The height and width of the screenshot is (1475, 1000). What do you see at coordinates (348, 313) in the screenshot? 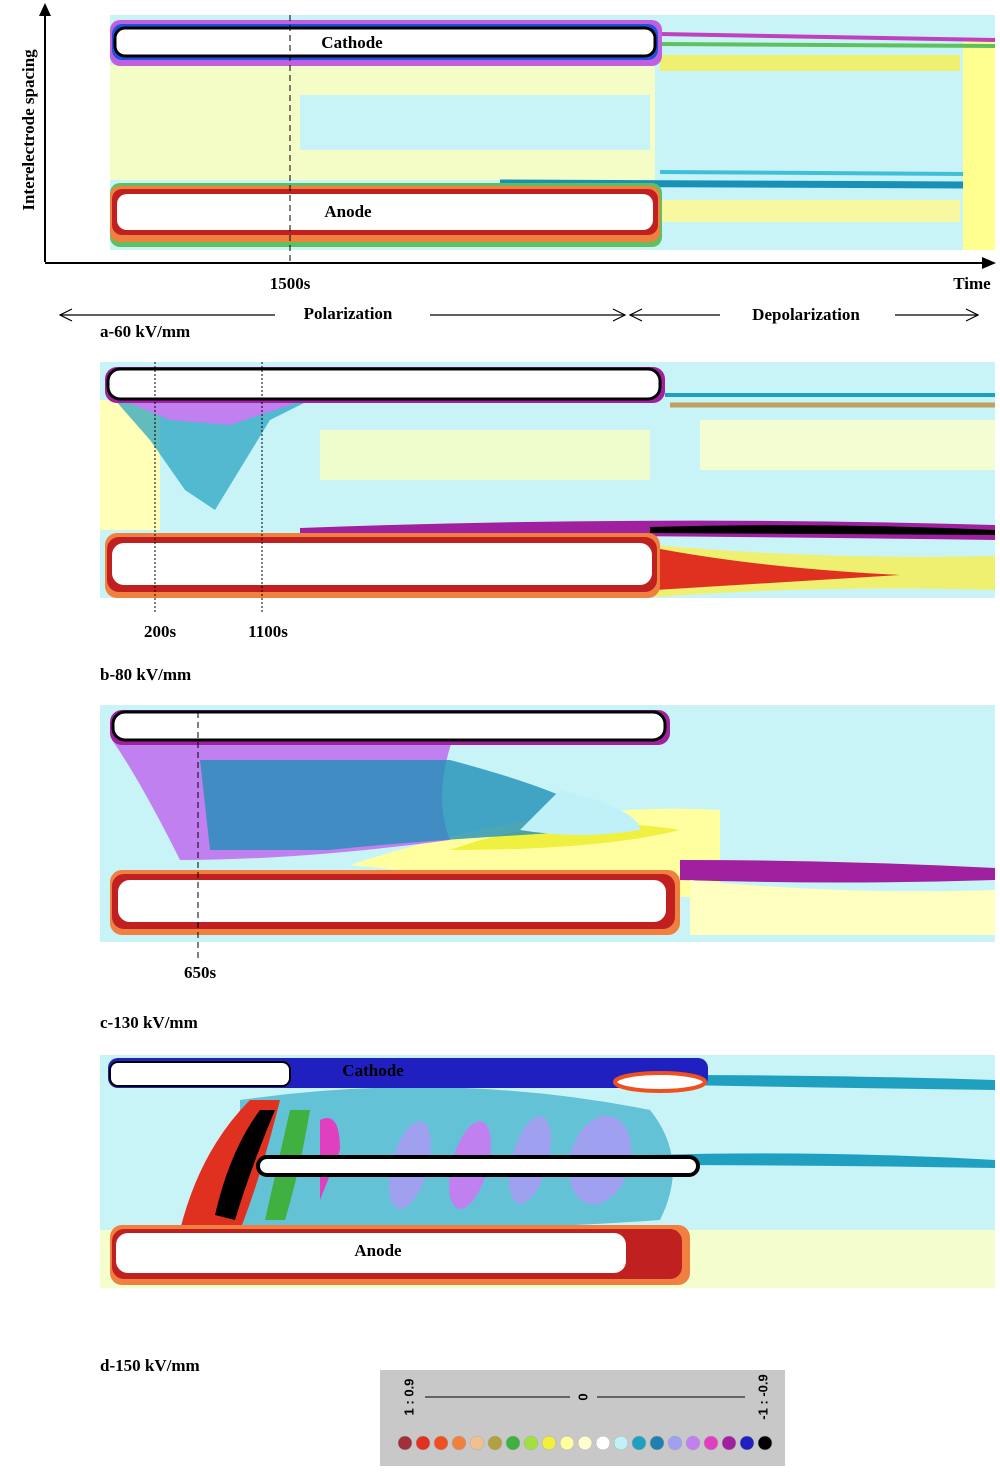
I see `phase-label: Polarization` at bounding box center [348, 313].